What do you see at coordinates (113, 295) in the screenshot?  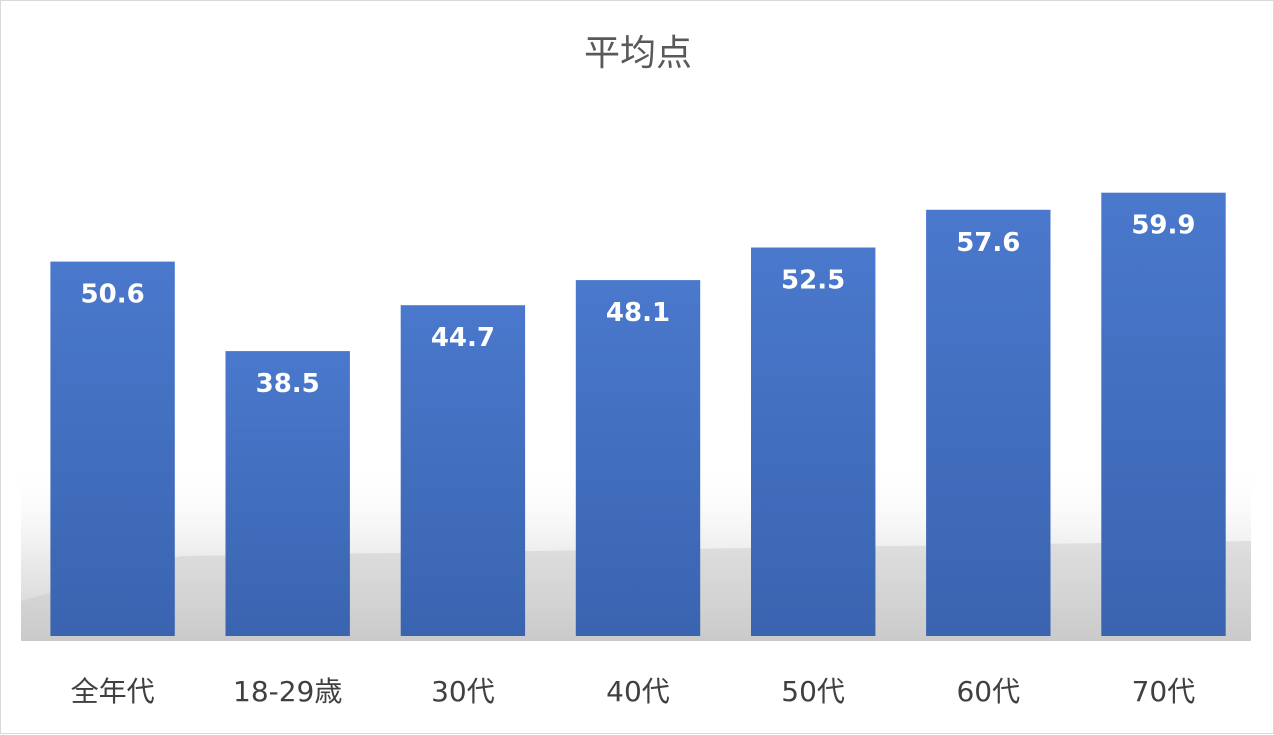 I see `data-label-0: 50.6` at bounding box center [113, 295].